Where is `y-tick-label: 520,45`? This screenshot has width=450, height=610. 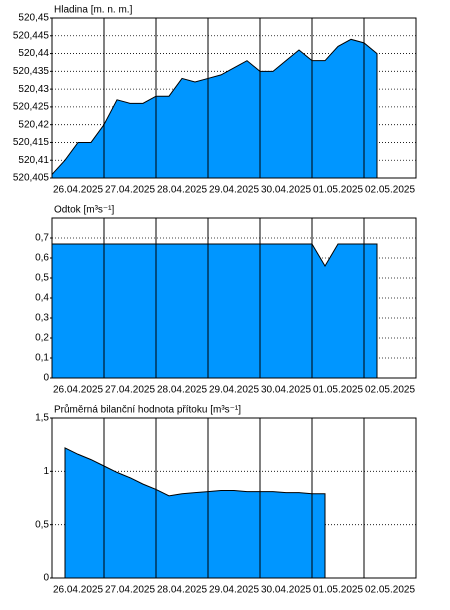
y-tick-label: 520,45 is located at coordinates (33, 18).